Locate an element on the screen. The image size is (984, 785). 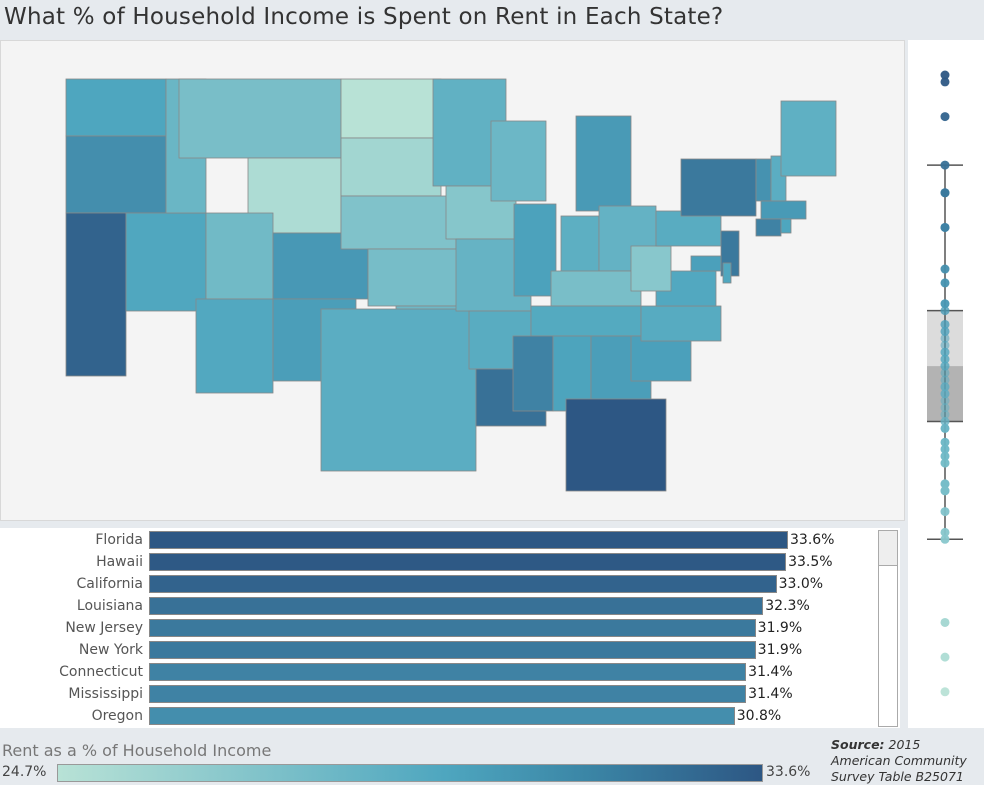
state-ky is located at coordinates (596, 288).